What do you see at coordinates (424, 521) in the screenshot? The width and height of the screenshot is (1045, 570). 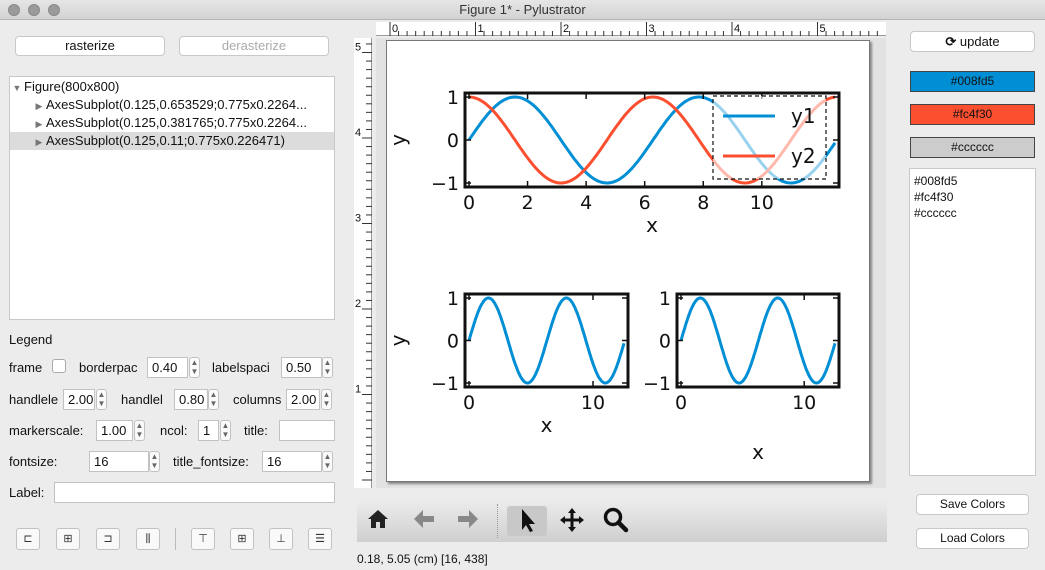 I see `arrow-left-icon` at bounding box center [424, 521].